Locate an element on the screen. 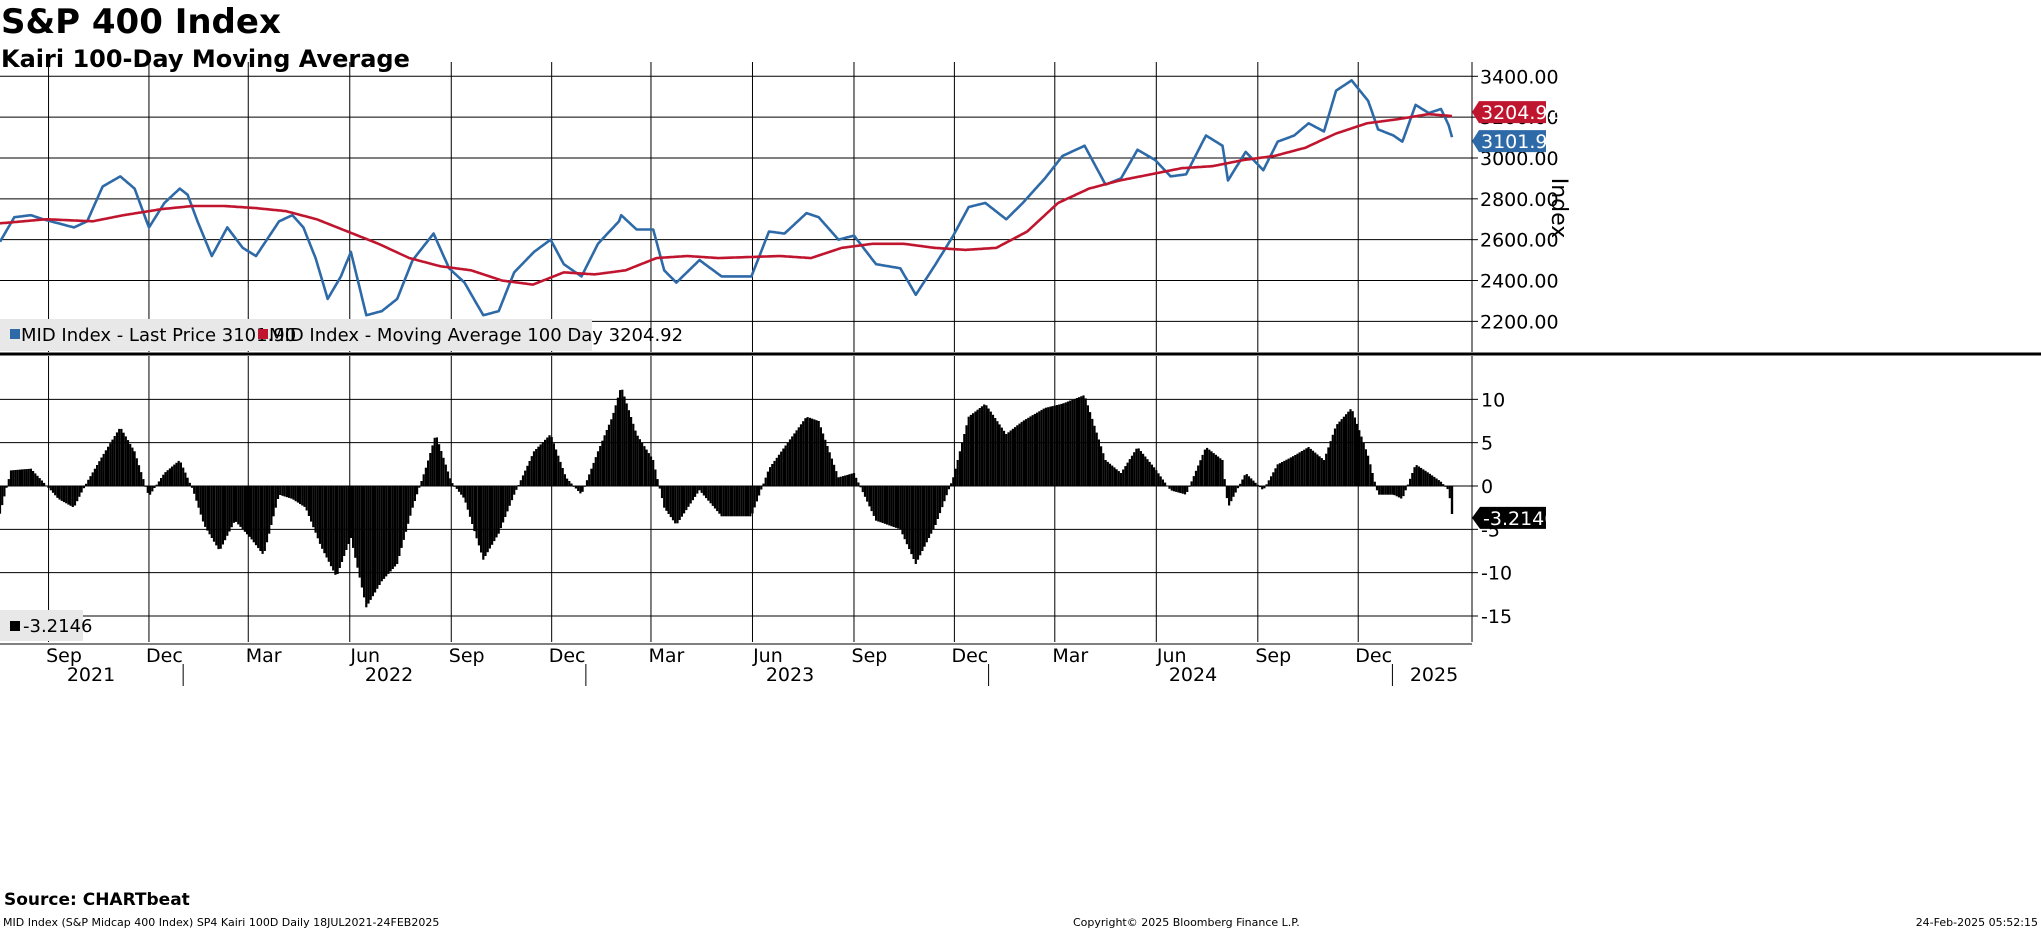 The image size is (2041, 932). x-month-label: Jun is located at coordinates (767, 656).